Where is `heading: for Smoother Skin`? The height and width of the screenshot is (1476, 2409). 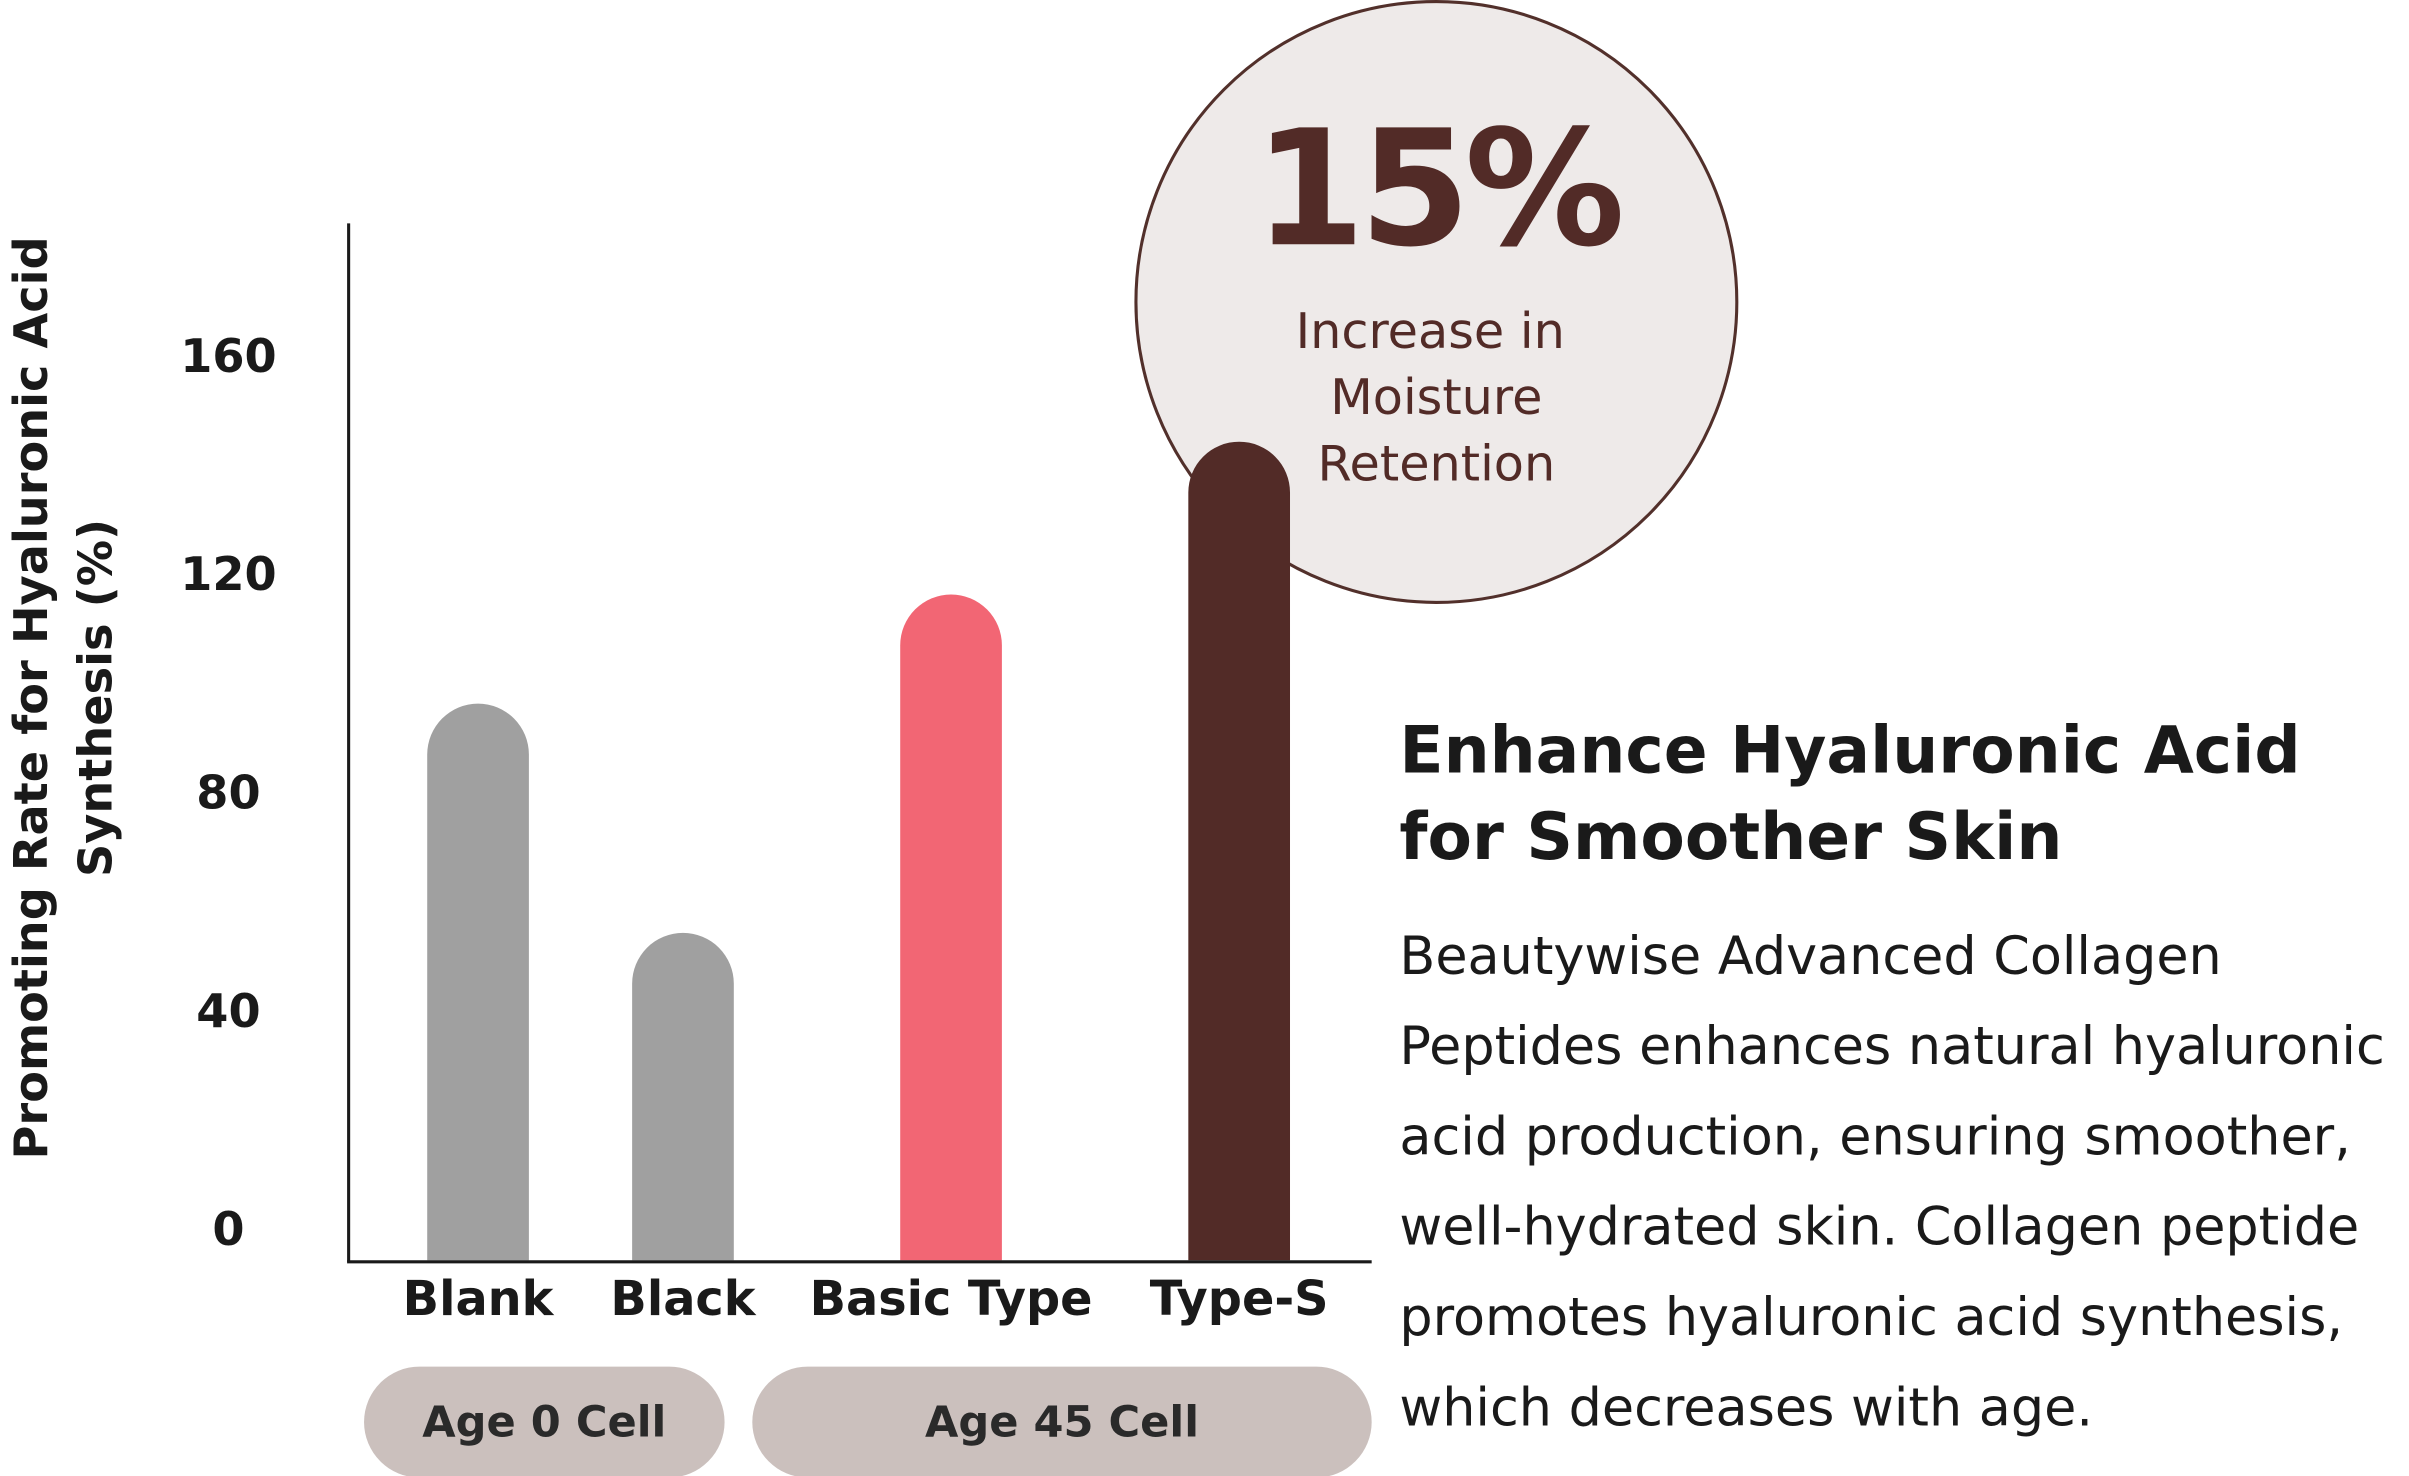
heading: for Smoother Skin is located at coordinates (1730, 837).